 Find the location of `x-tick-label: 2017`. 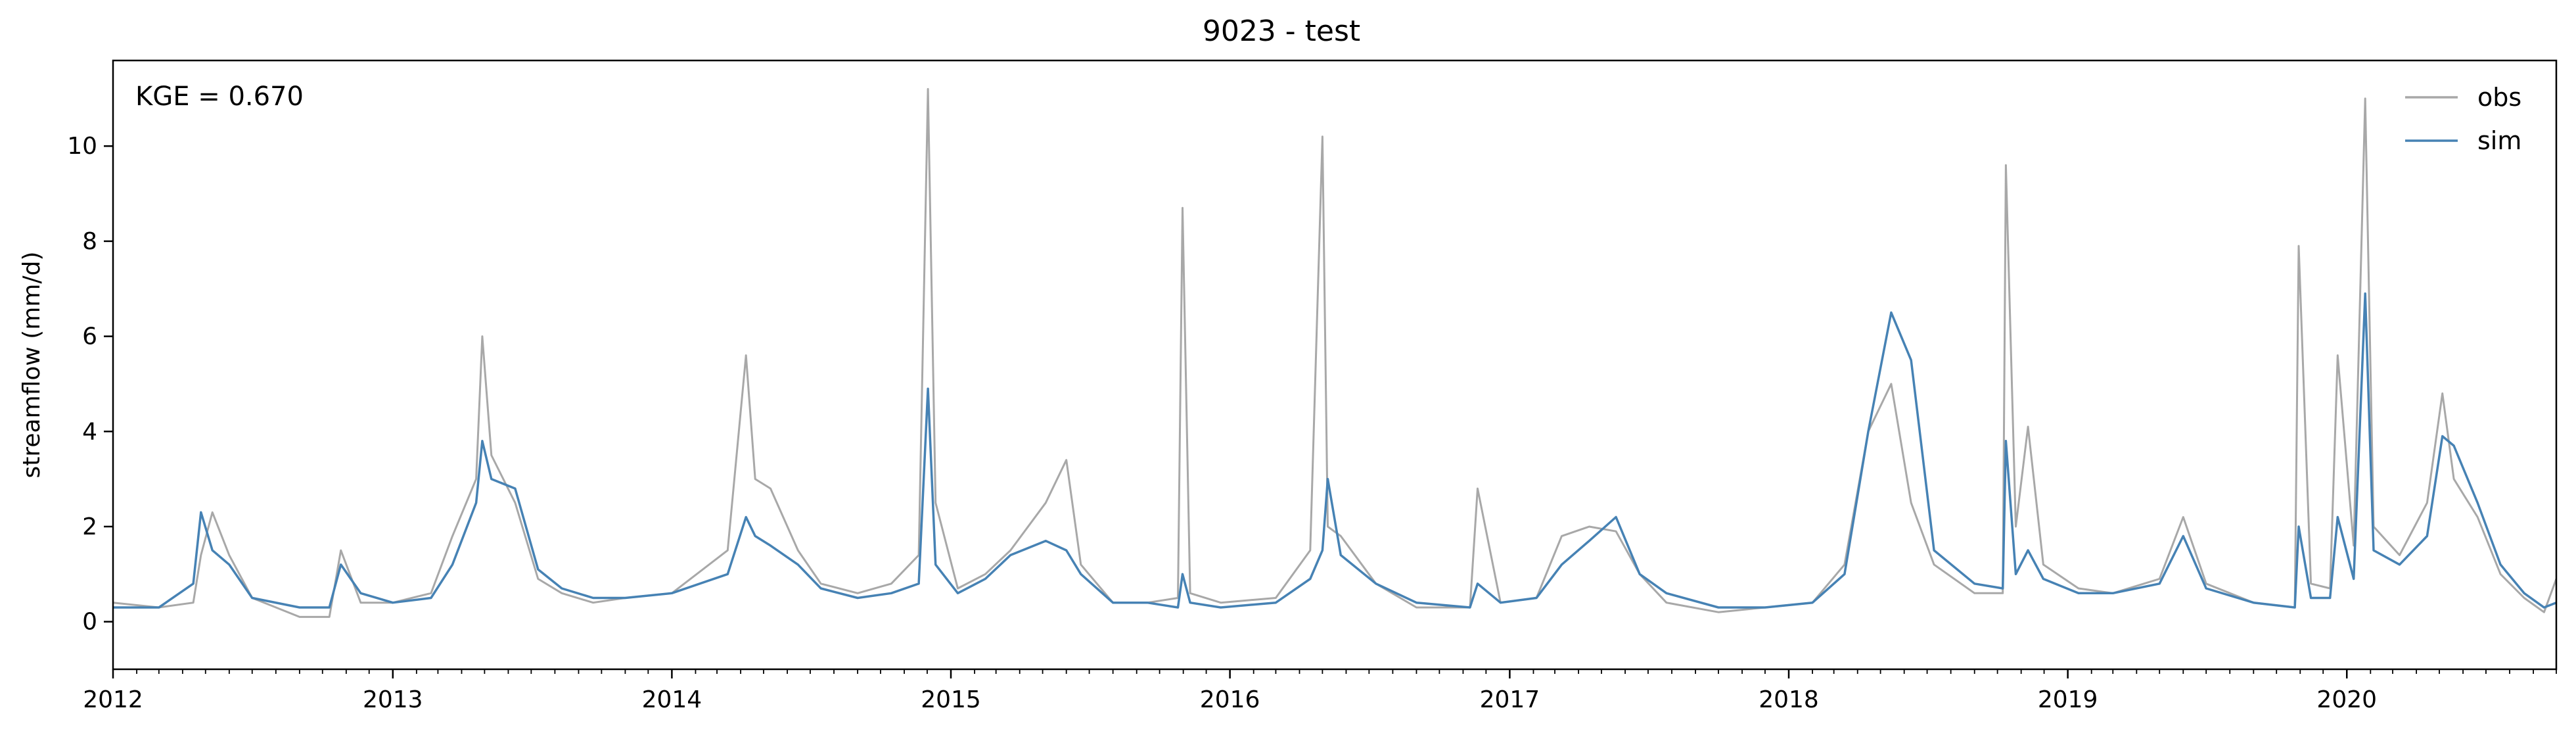

x-tick-label: 2017 is located at coordinates (1510, 700).